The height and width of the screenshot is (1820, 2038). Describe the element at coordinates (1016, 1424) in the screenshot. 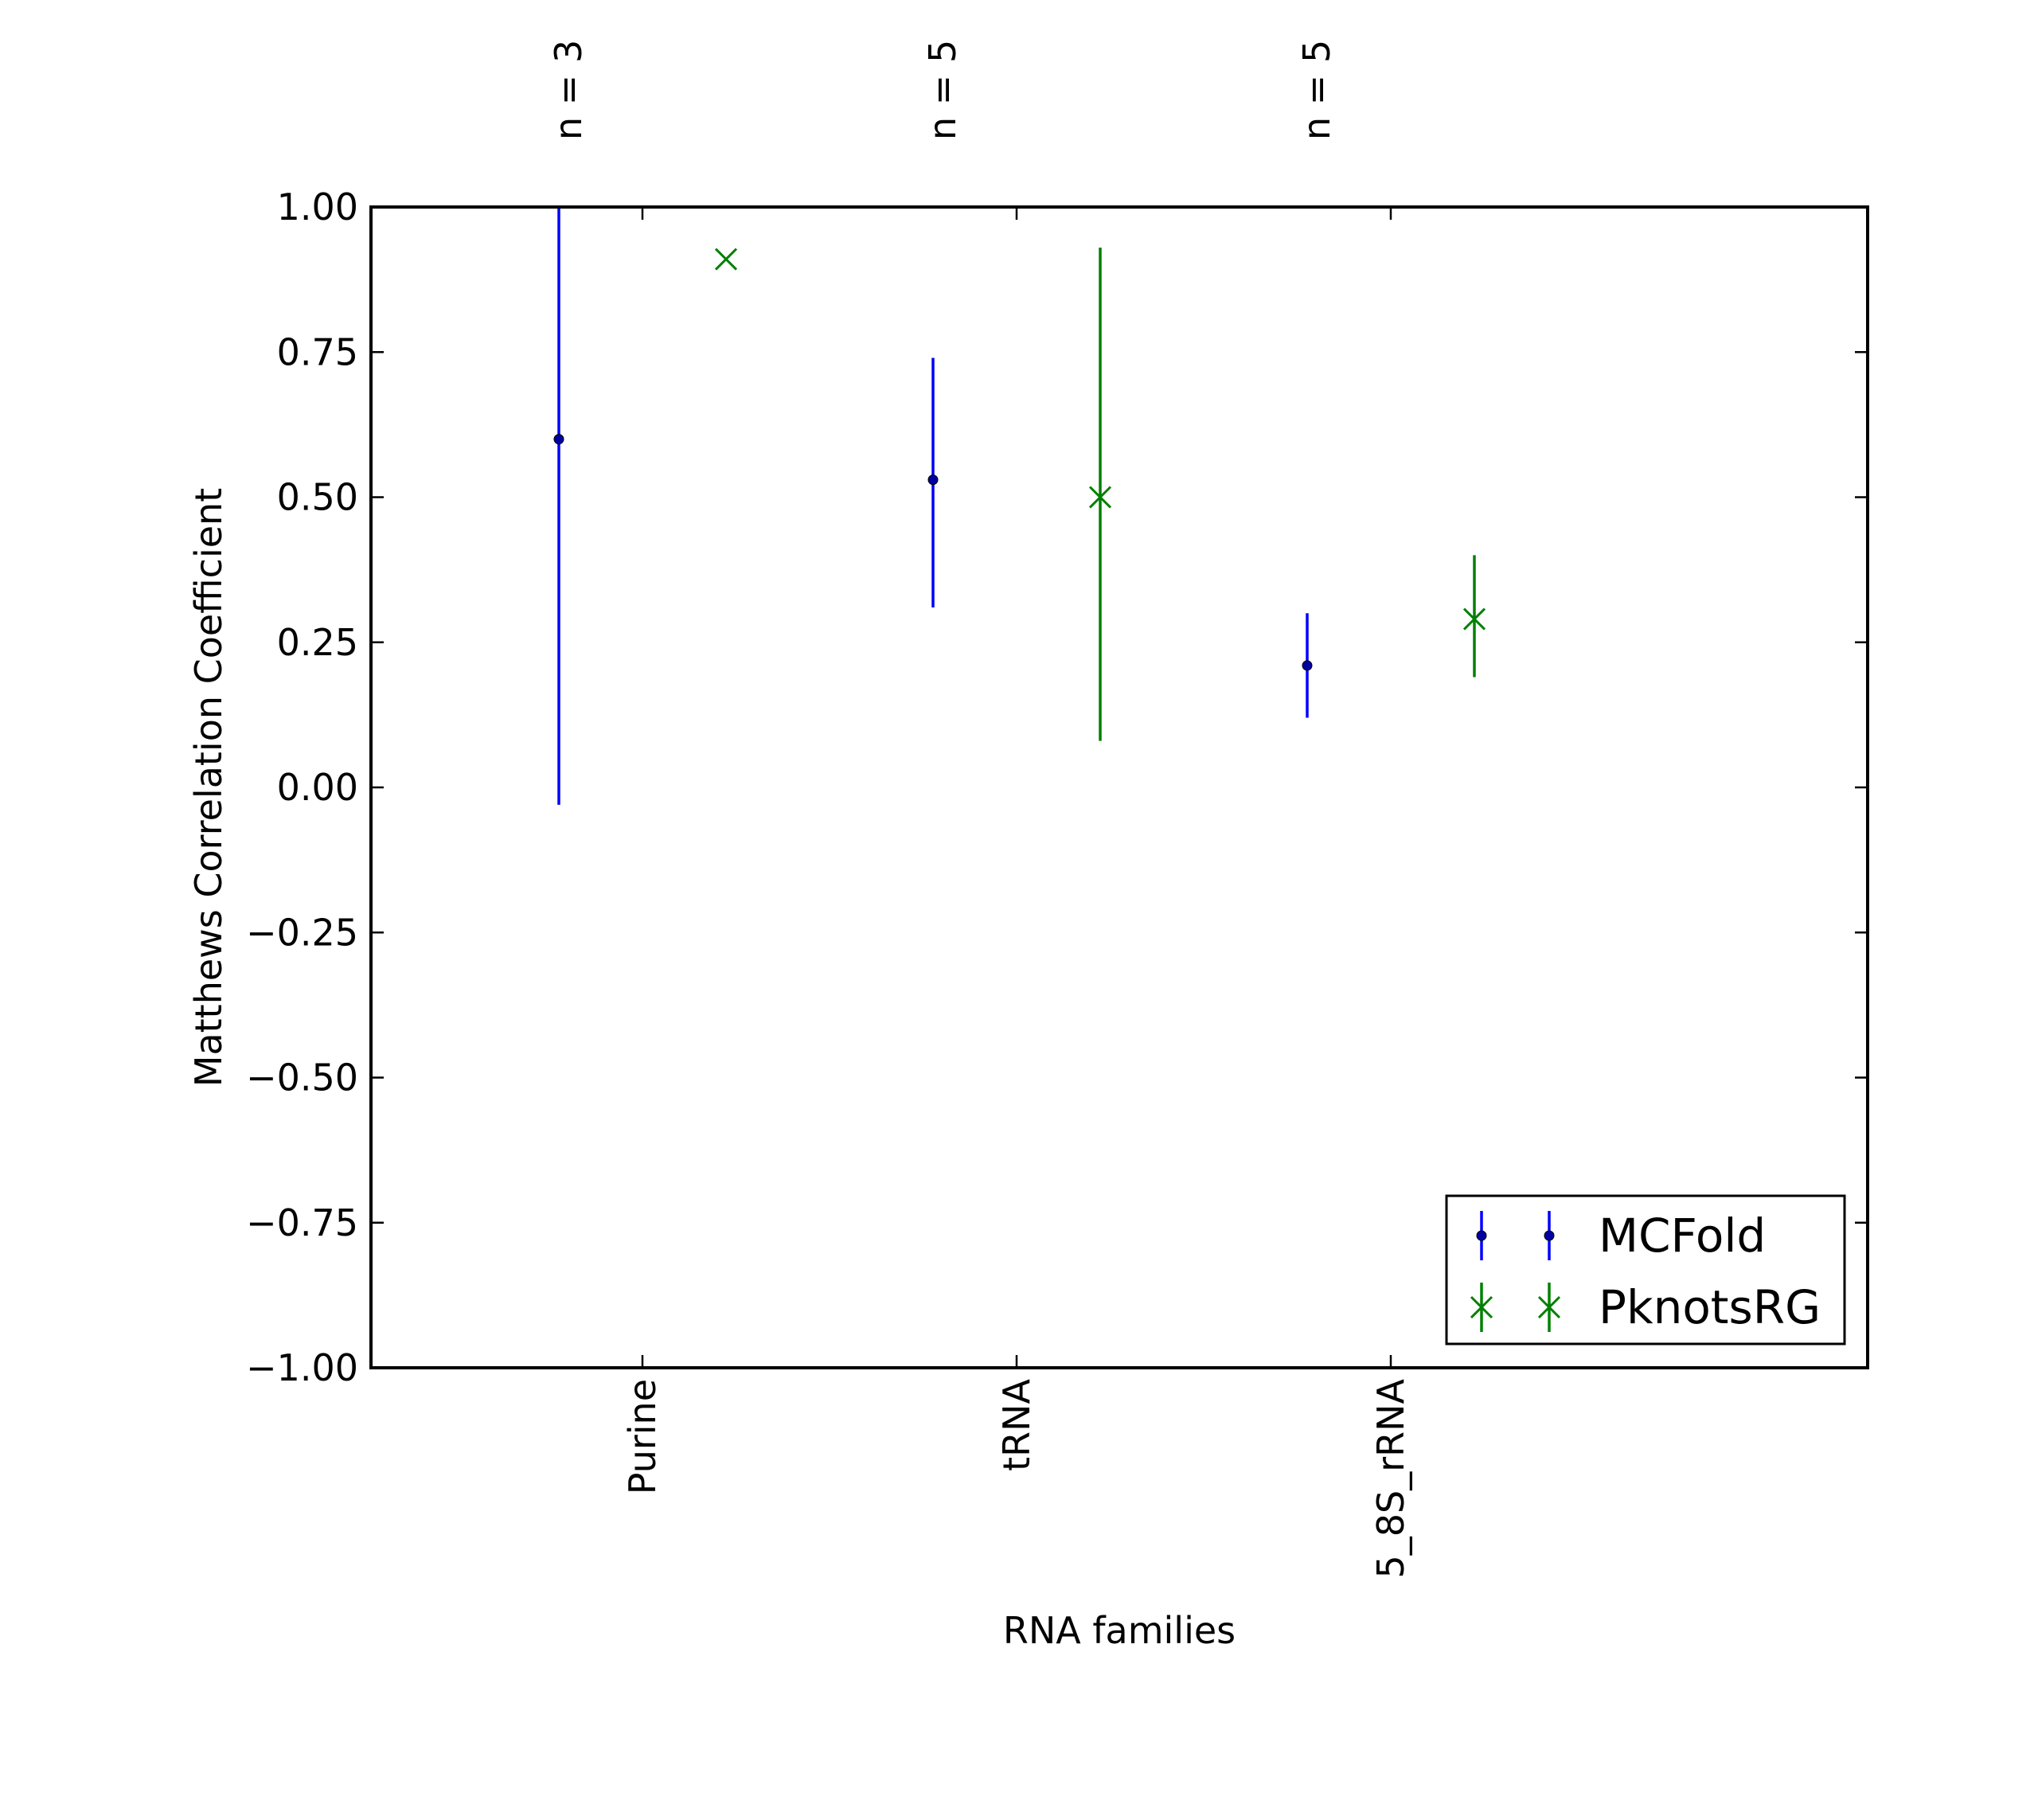

I see `x-tick-label: tRNA` at that location.